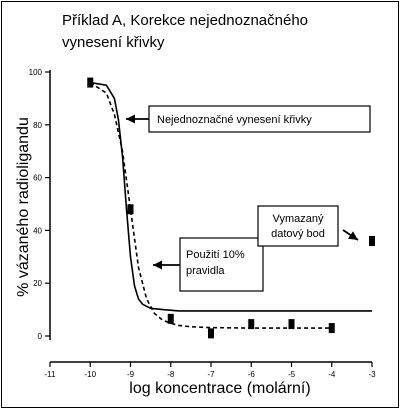 This screenshot has width=402, height=411. What do you see at coordinates (51, 374) in the screenshot?
I see `x-tick-label: -11` at bounding box center [51, 374].